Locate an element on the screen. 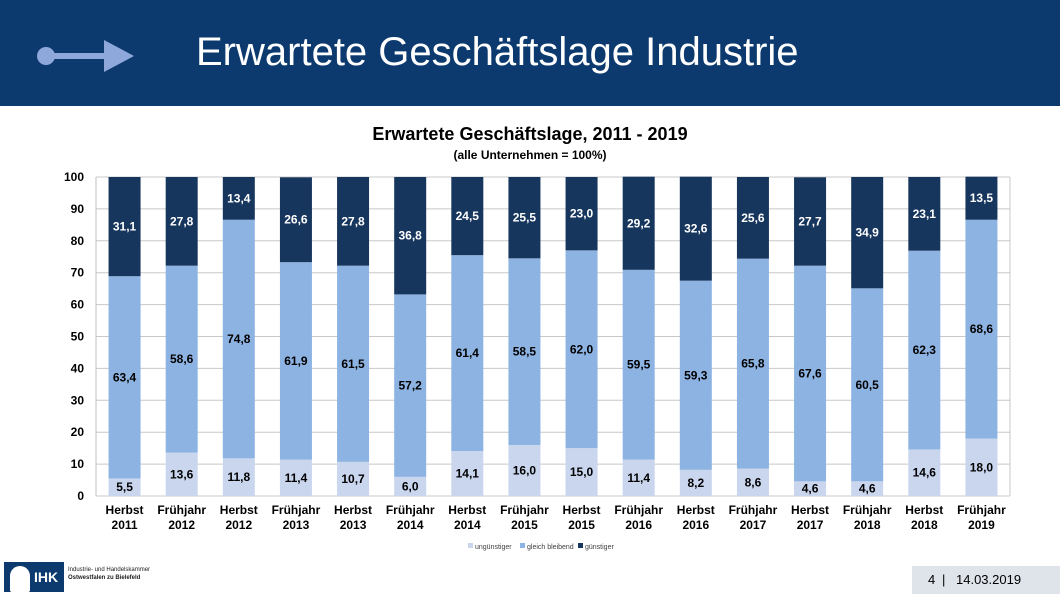 Image resolution: width=1060 pixels, height=594 pixels. y-tick-label: 40 is located at coordinates (78, 368).